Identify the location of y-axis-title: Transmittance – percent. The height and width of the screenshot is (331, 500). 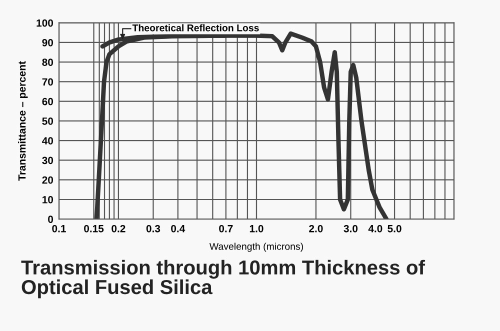
(23, 121).